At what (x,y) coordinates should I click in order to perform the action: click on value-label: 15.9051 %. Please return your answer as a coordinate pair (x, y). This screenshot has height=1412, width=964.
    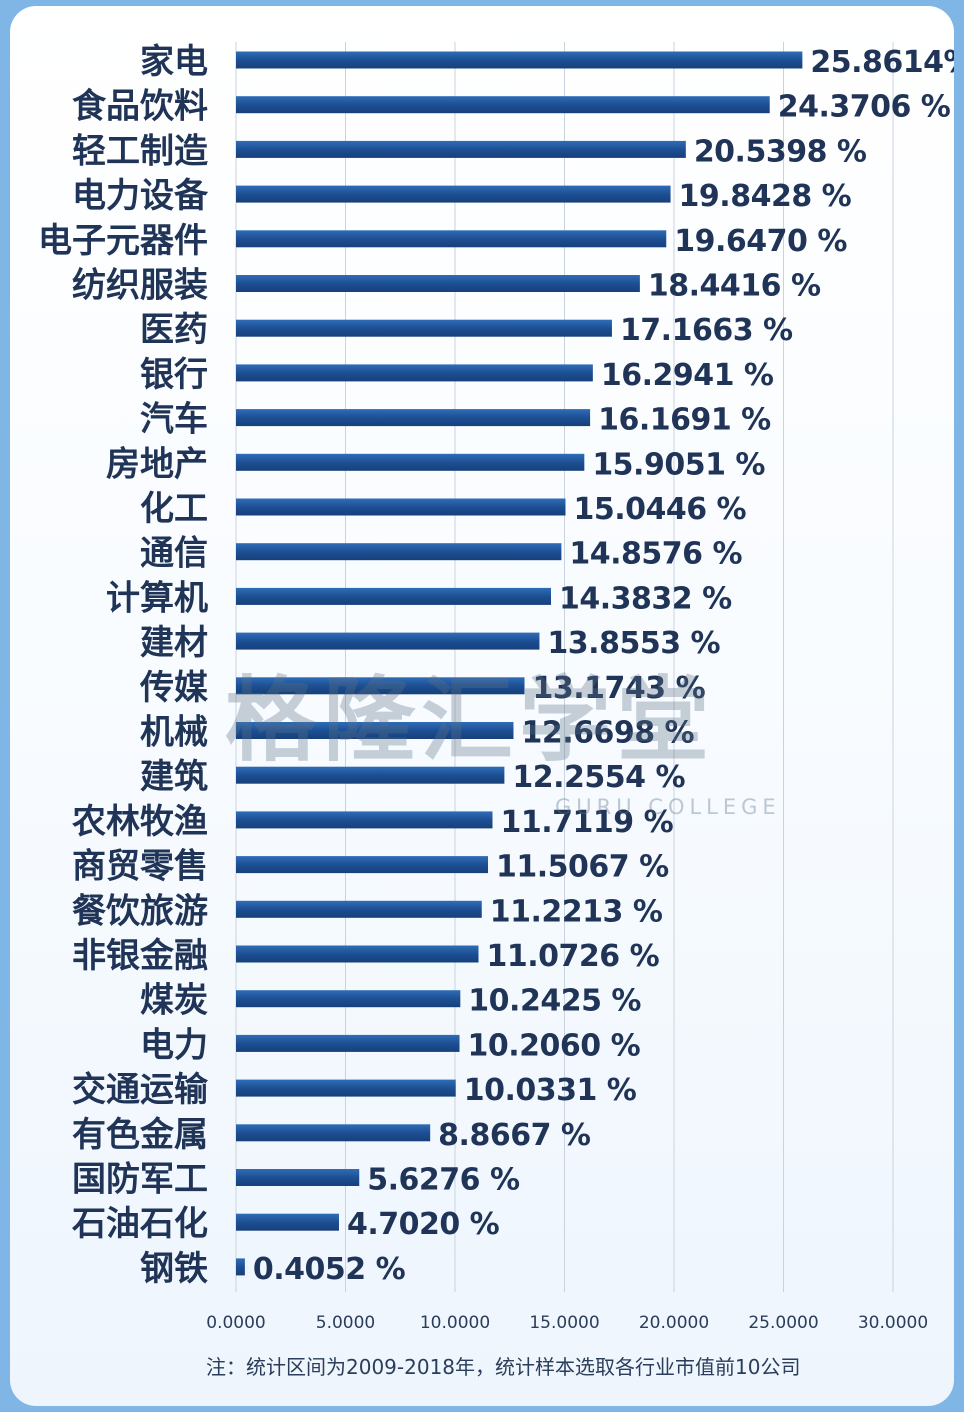
    Looking at the image, I should click on (678, 464).